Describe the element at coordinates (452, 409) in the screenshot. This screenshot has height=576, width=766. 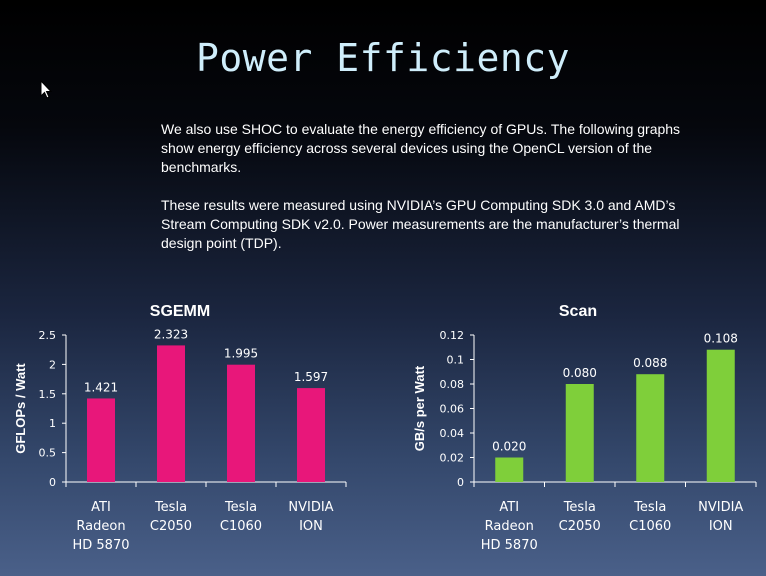
I see `chart1-ytick-label: 0.06` at that location.